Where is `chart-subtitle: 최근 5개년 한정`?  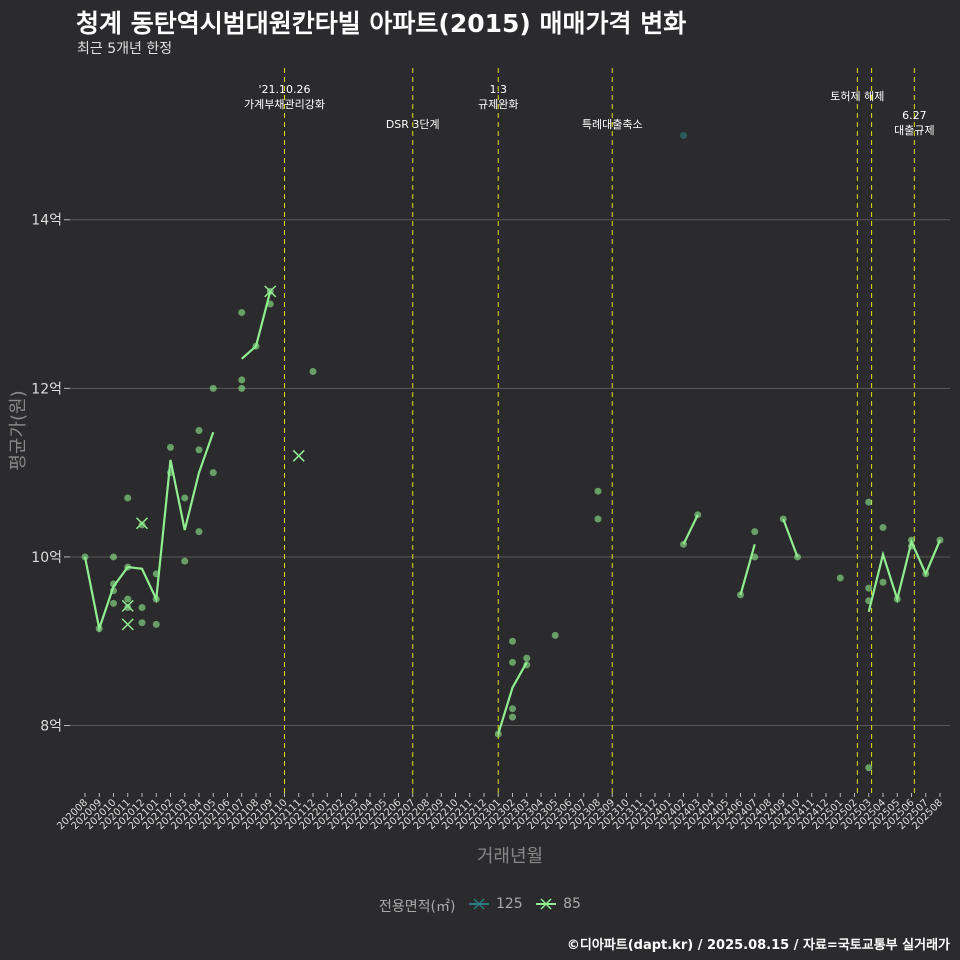
chart-subtitle: 최근 5개년 한정 is located at coordinates (125, 49).